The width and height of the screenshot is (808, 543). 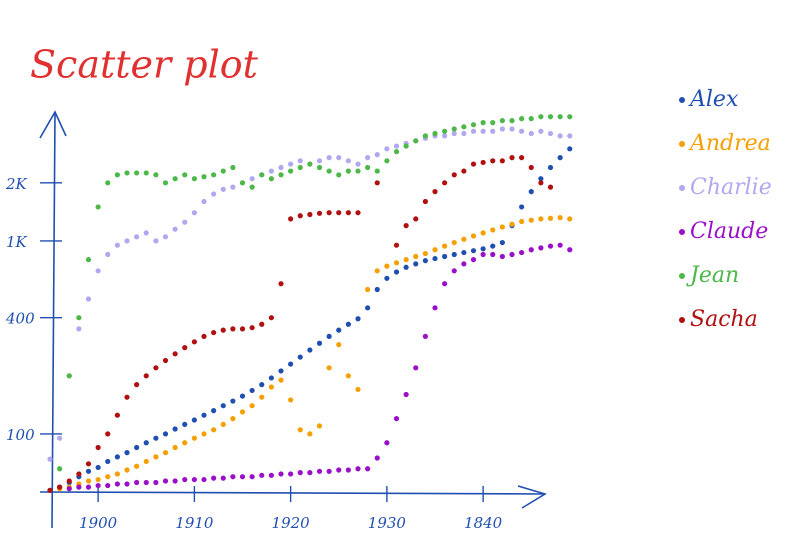 What do you see at coordinates (292, 493) in the screenshot?
I see `x-axis` at bounding box center [292, 493].